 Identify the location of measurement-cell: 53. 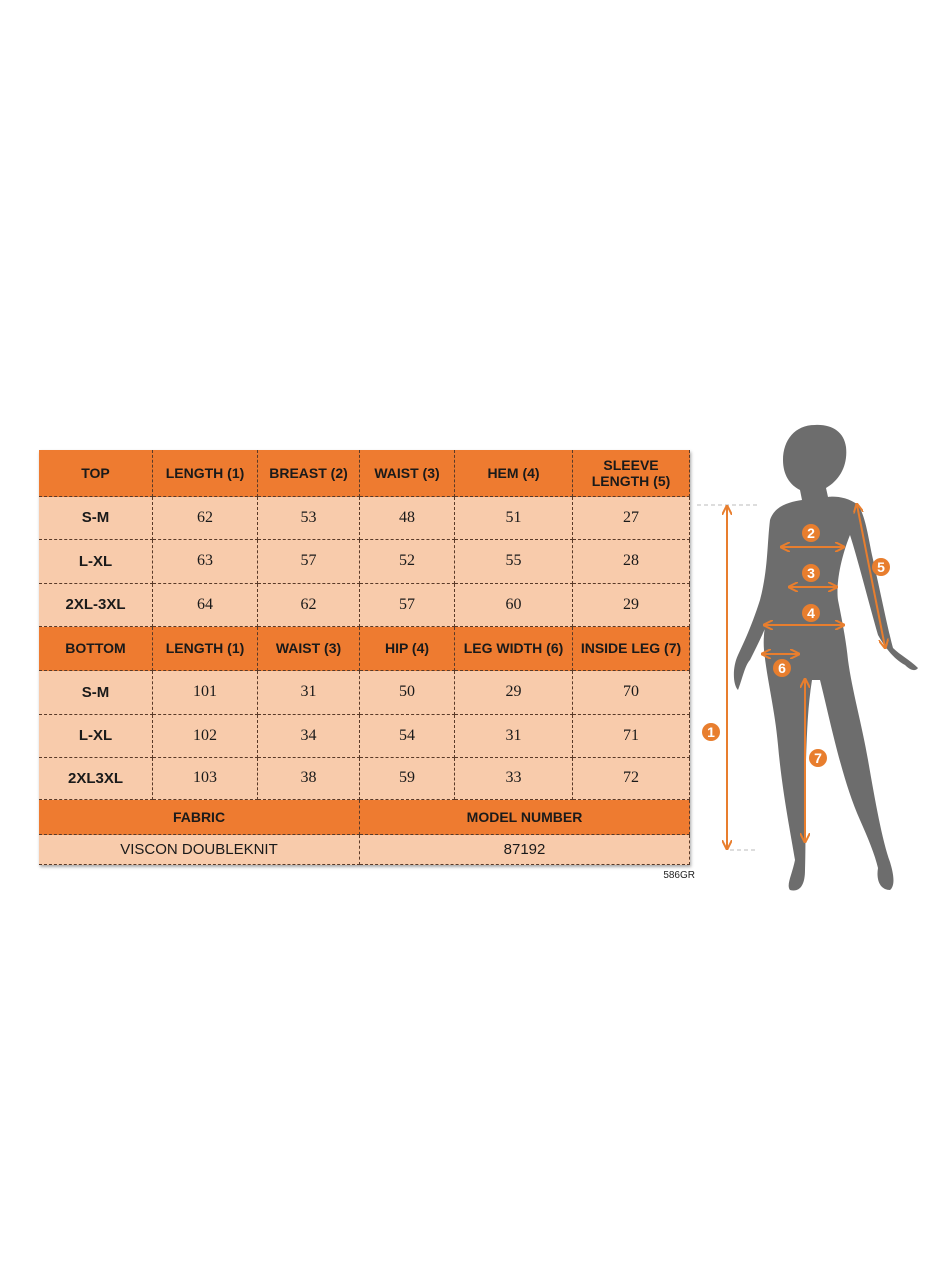
(309, 518).